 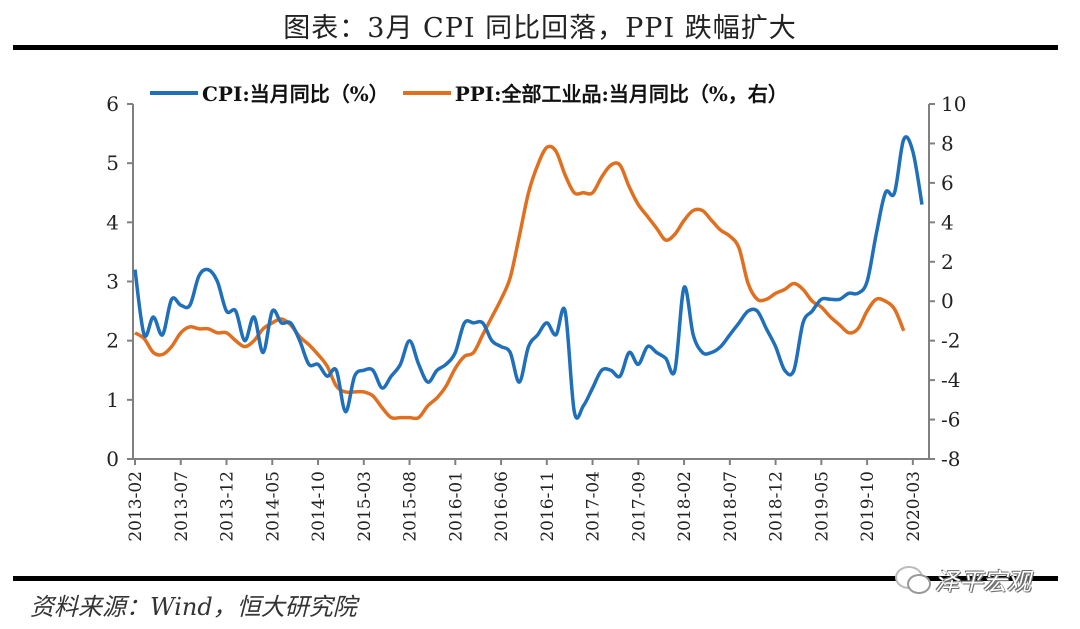 What do you see at coordinates (112, 104) in the screenshot?
I see `y-left-tick-label: 6` at bounding box center [112, 104].